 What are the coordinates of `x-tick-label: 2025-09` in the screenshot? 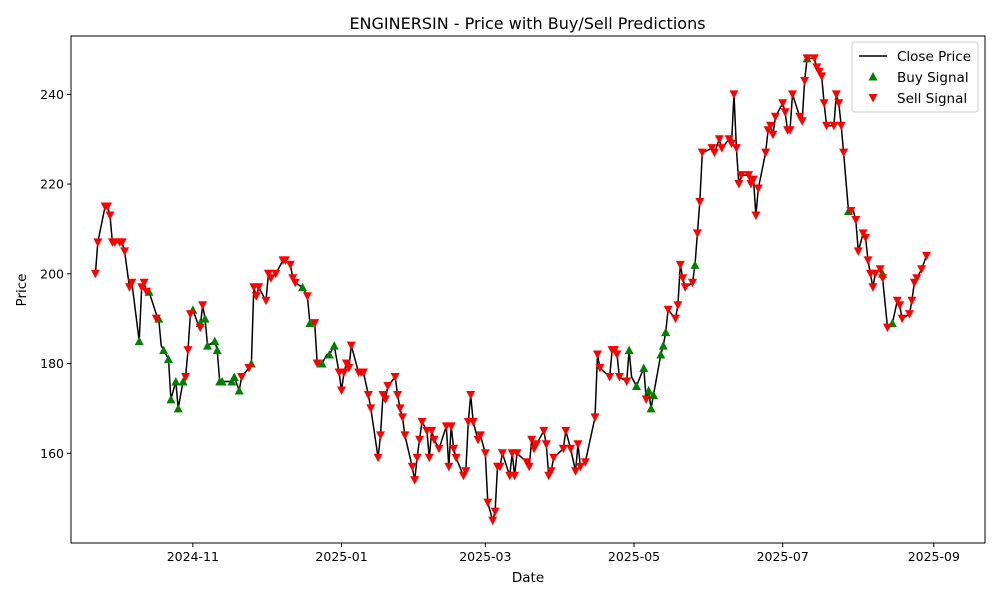 It's located at (934, 556).